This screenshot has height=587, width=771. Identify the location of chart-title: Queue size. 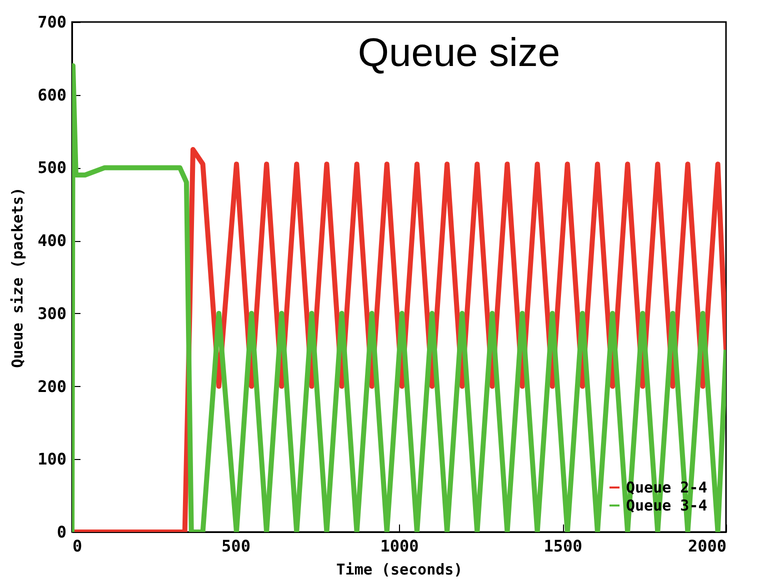
(459, 53).